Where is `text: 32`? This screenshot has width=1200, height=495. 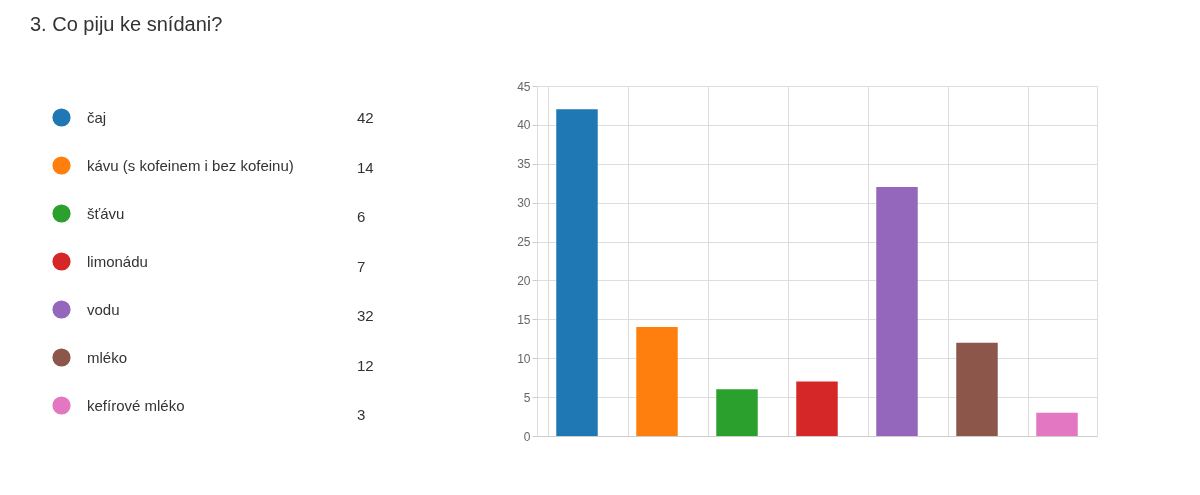 text: 32 is located at coordinates (365, 315).